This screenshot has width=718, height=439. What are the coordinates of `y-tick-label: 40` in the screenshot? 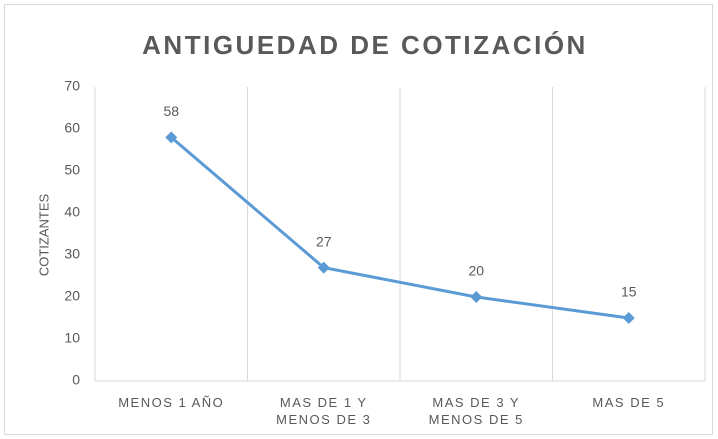 It's located at (72, 212).